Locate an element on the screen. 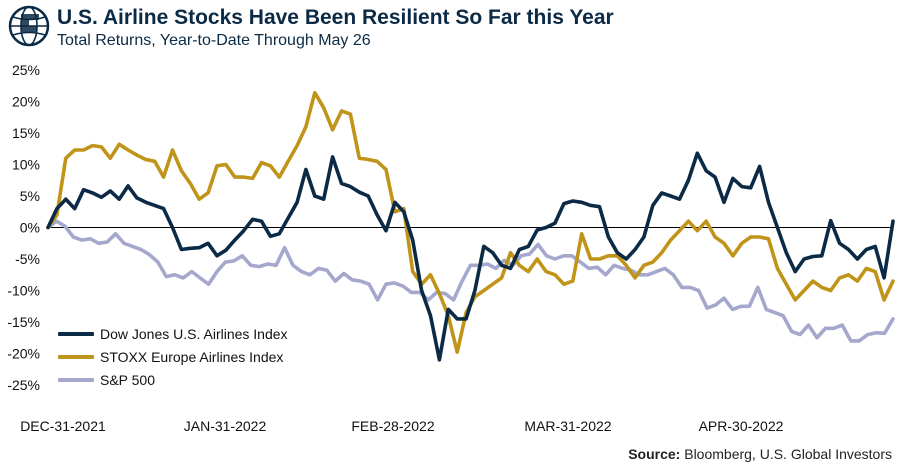  legend-item: STOXX Europe Airlines Index is located at coordinates (173, 356).